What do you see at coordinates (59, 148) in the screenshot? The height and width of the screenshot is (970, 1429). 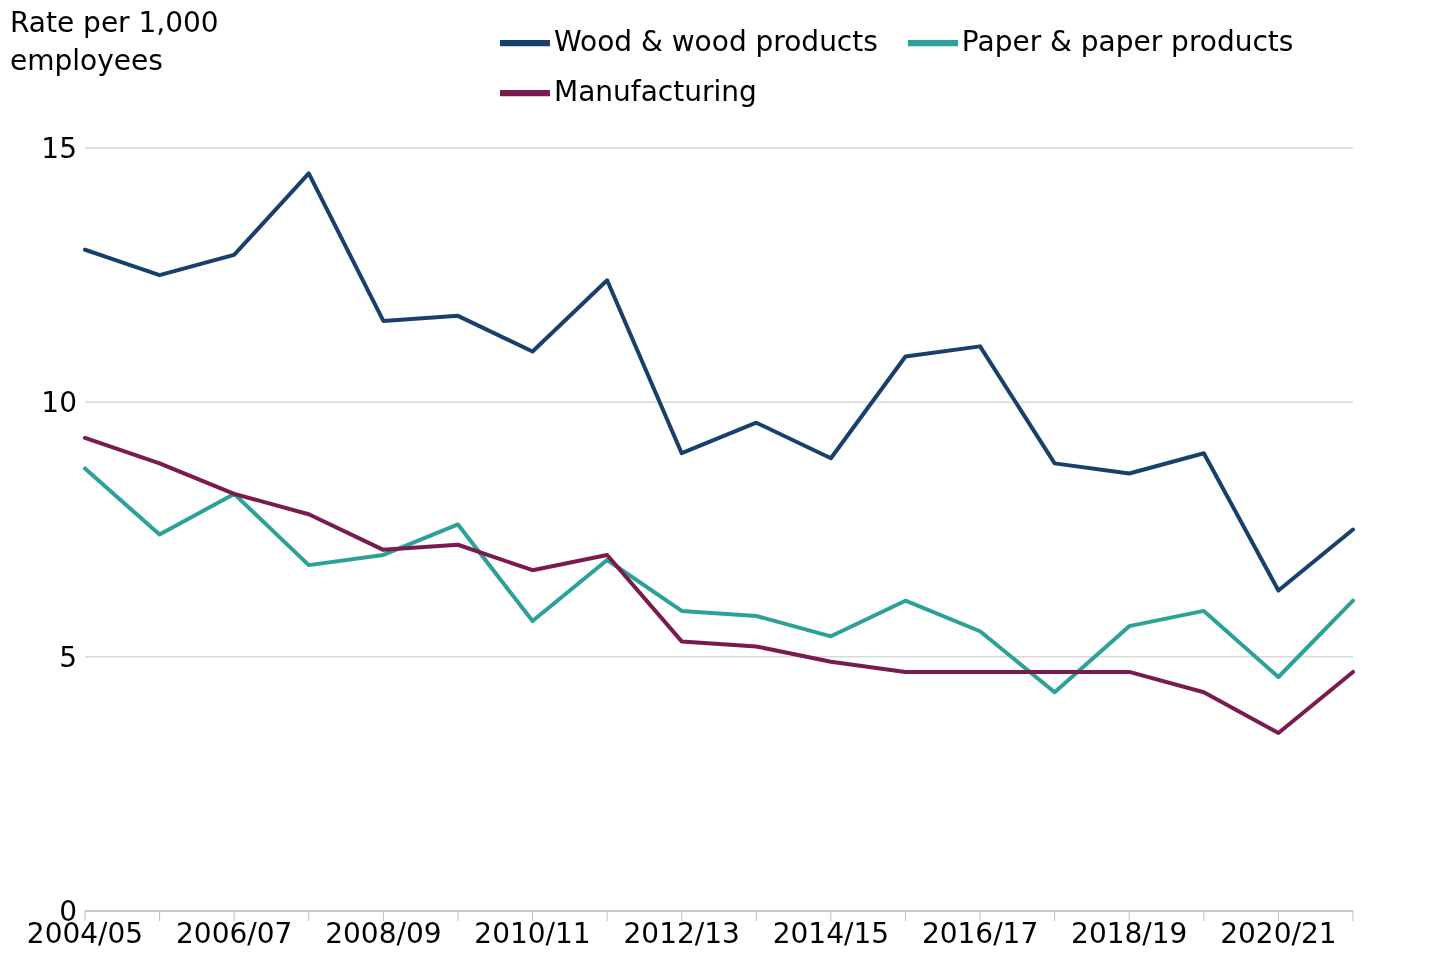 I see `y-tick-label: 15` at bounding box center [59, 148].